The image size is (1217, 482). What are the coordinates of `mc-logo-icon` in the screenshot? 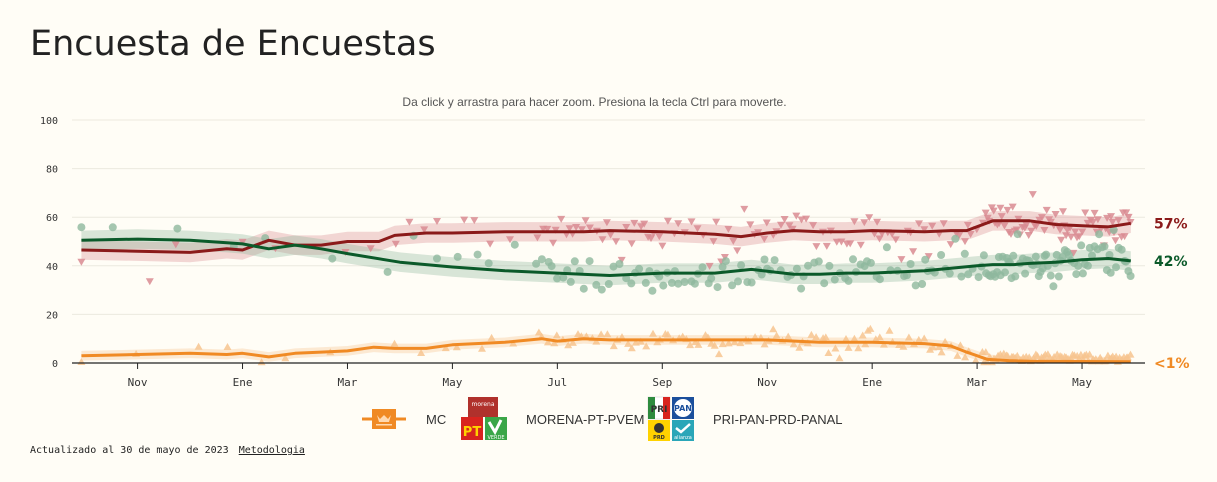 It's located at (384, 419).